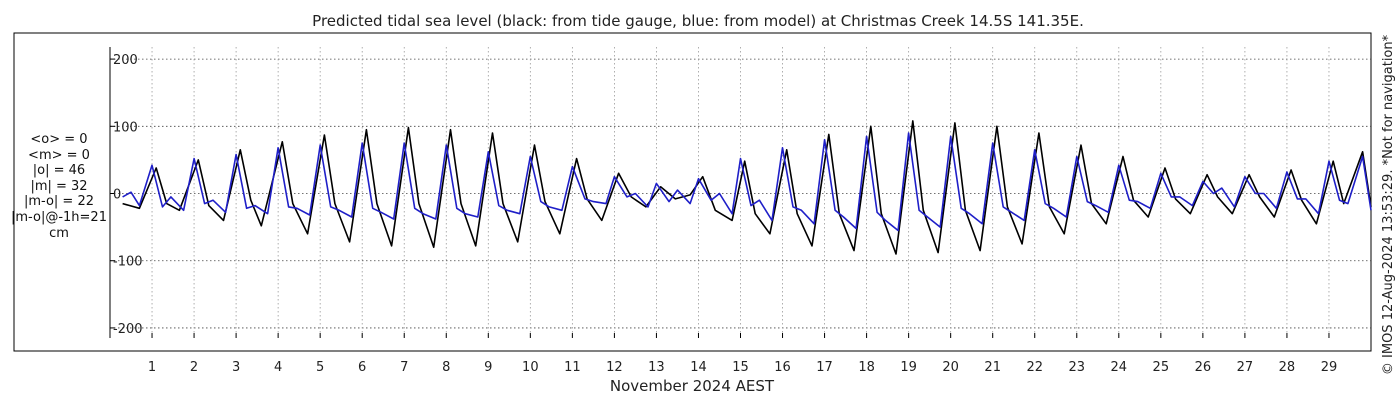  What do you see at coordinates (59, 217) in the screenshot?
I see `stat-abs-difference-lagged: |m-o|@-1h=21` at bounding box center [59, 217].